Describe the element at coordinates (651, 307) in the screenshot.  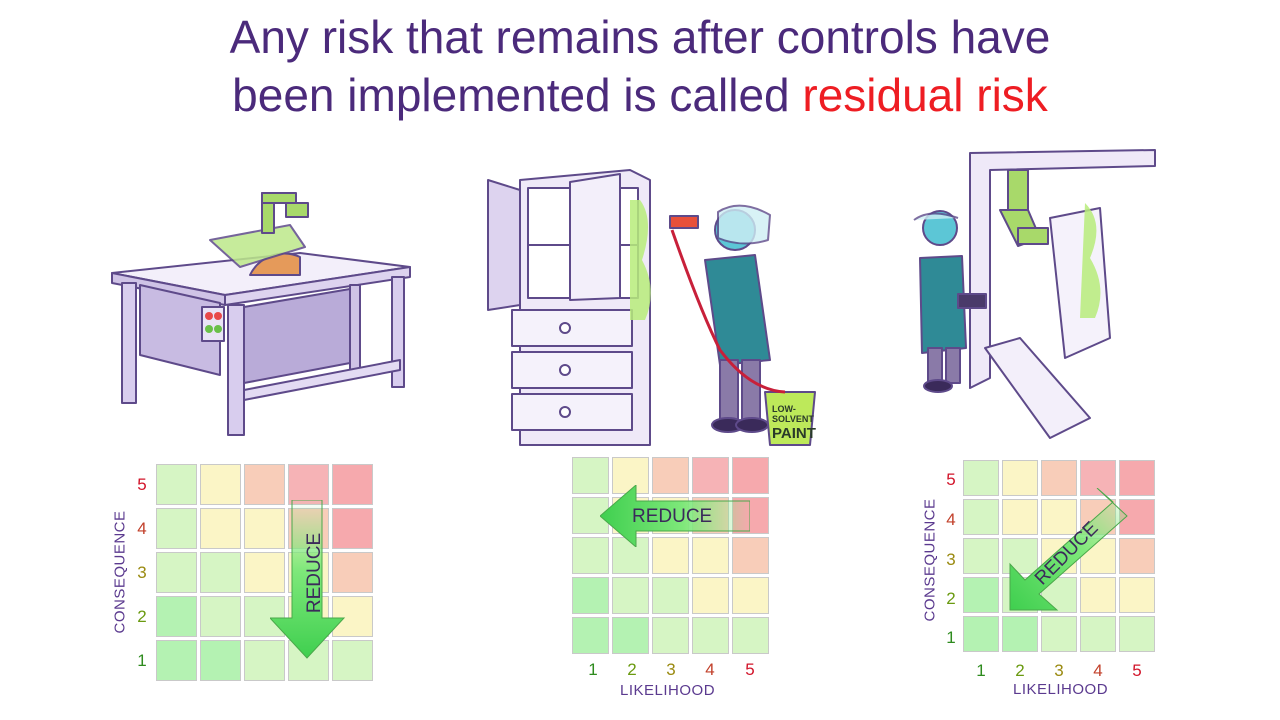
I see `painter-wardrobe-illustration: LOW- SOLVENT PAINT` at that location.